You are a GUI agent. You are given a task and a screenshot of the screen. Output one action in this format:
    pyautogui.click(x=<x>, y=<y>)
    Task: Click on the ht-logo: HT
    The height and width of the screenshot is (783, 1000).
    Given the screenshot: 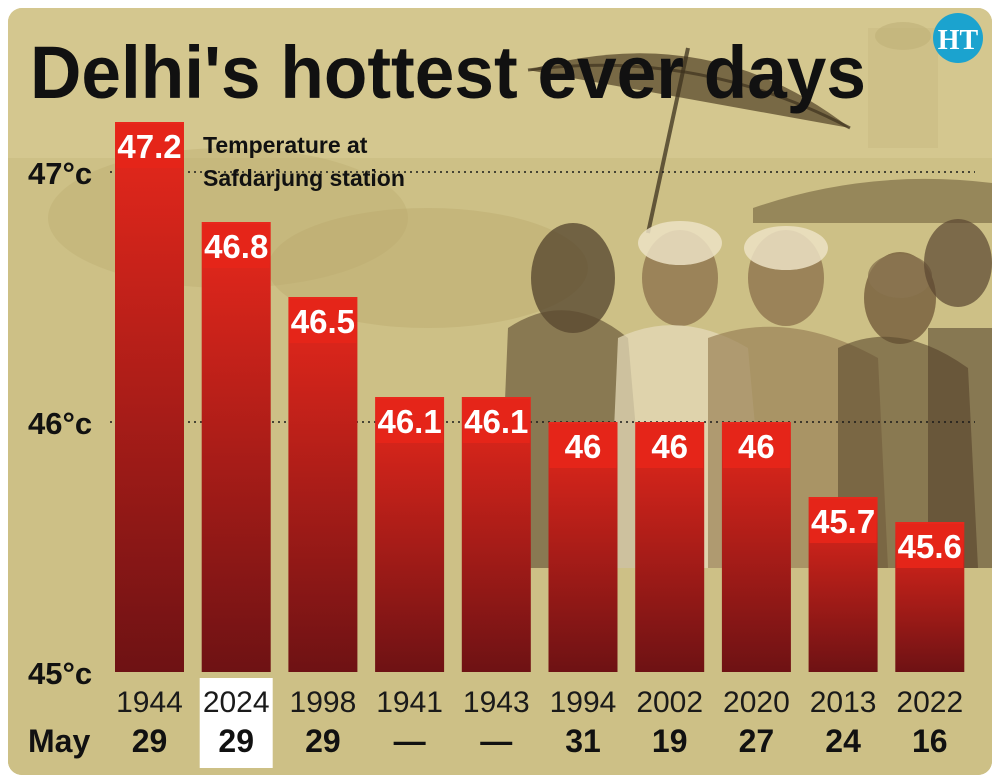 What is the action you would take?
    pyautogui.click(x=958, y=38)
    